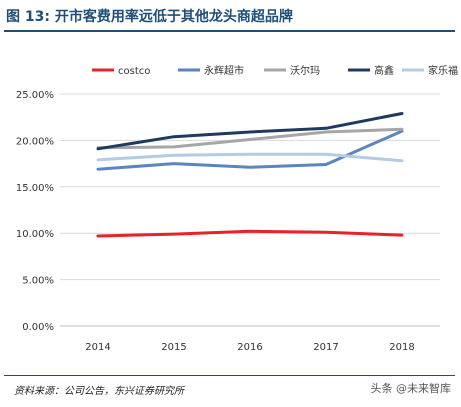 The height and width of the screenshot is (407, 461). I want to click on y-tick-label: 15.00%, so click(35, 188).